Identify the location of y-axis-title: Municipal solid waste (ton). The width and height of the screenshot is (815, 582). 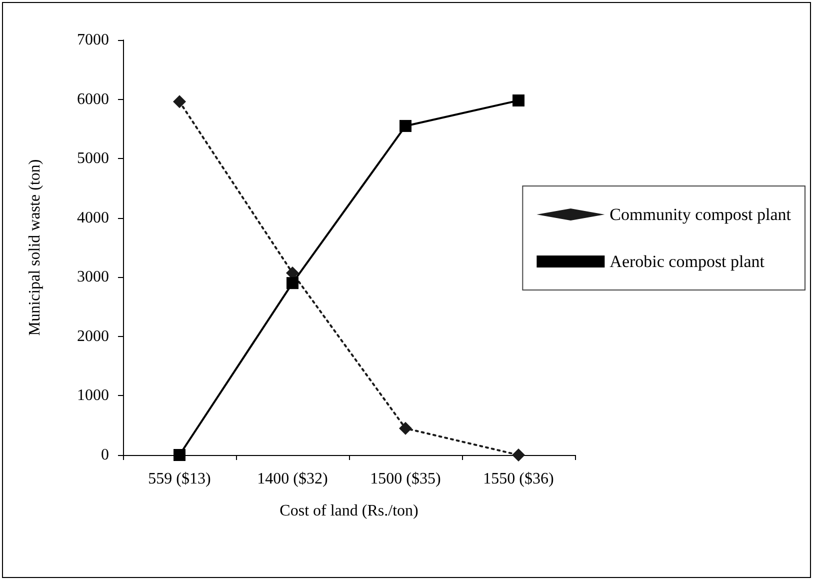
(35, 247).